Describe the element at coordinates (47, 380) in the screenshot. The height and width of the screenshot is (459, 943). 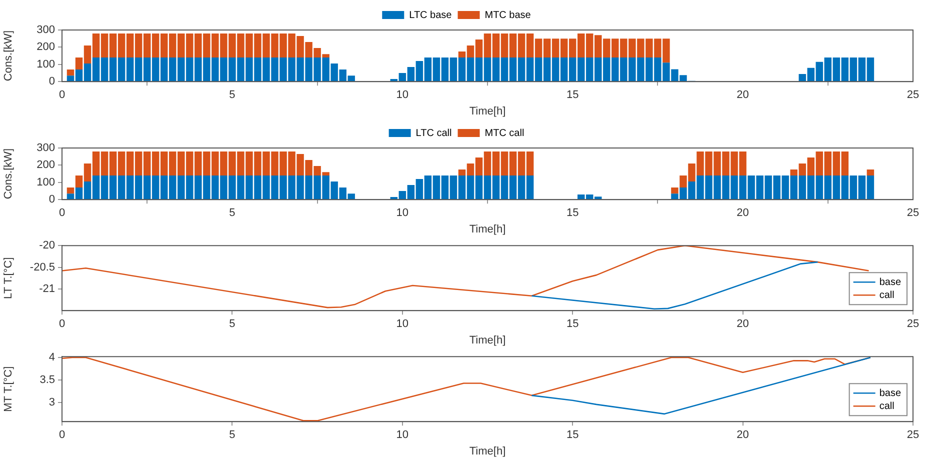
I see `y-tick-label: 3.5` at that location.